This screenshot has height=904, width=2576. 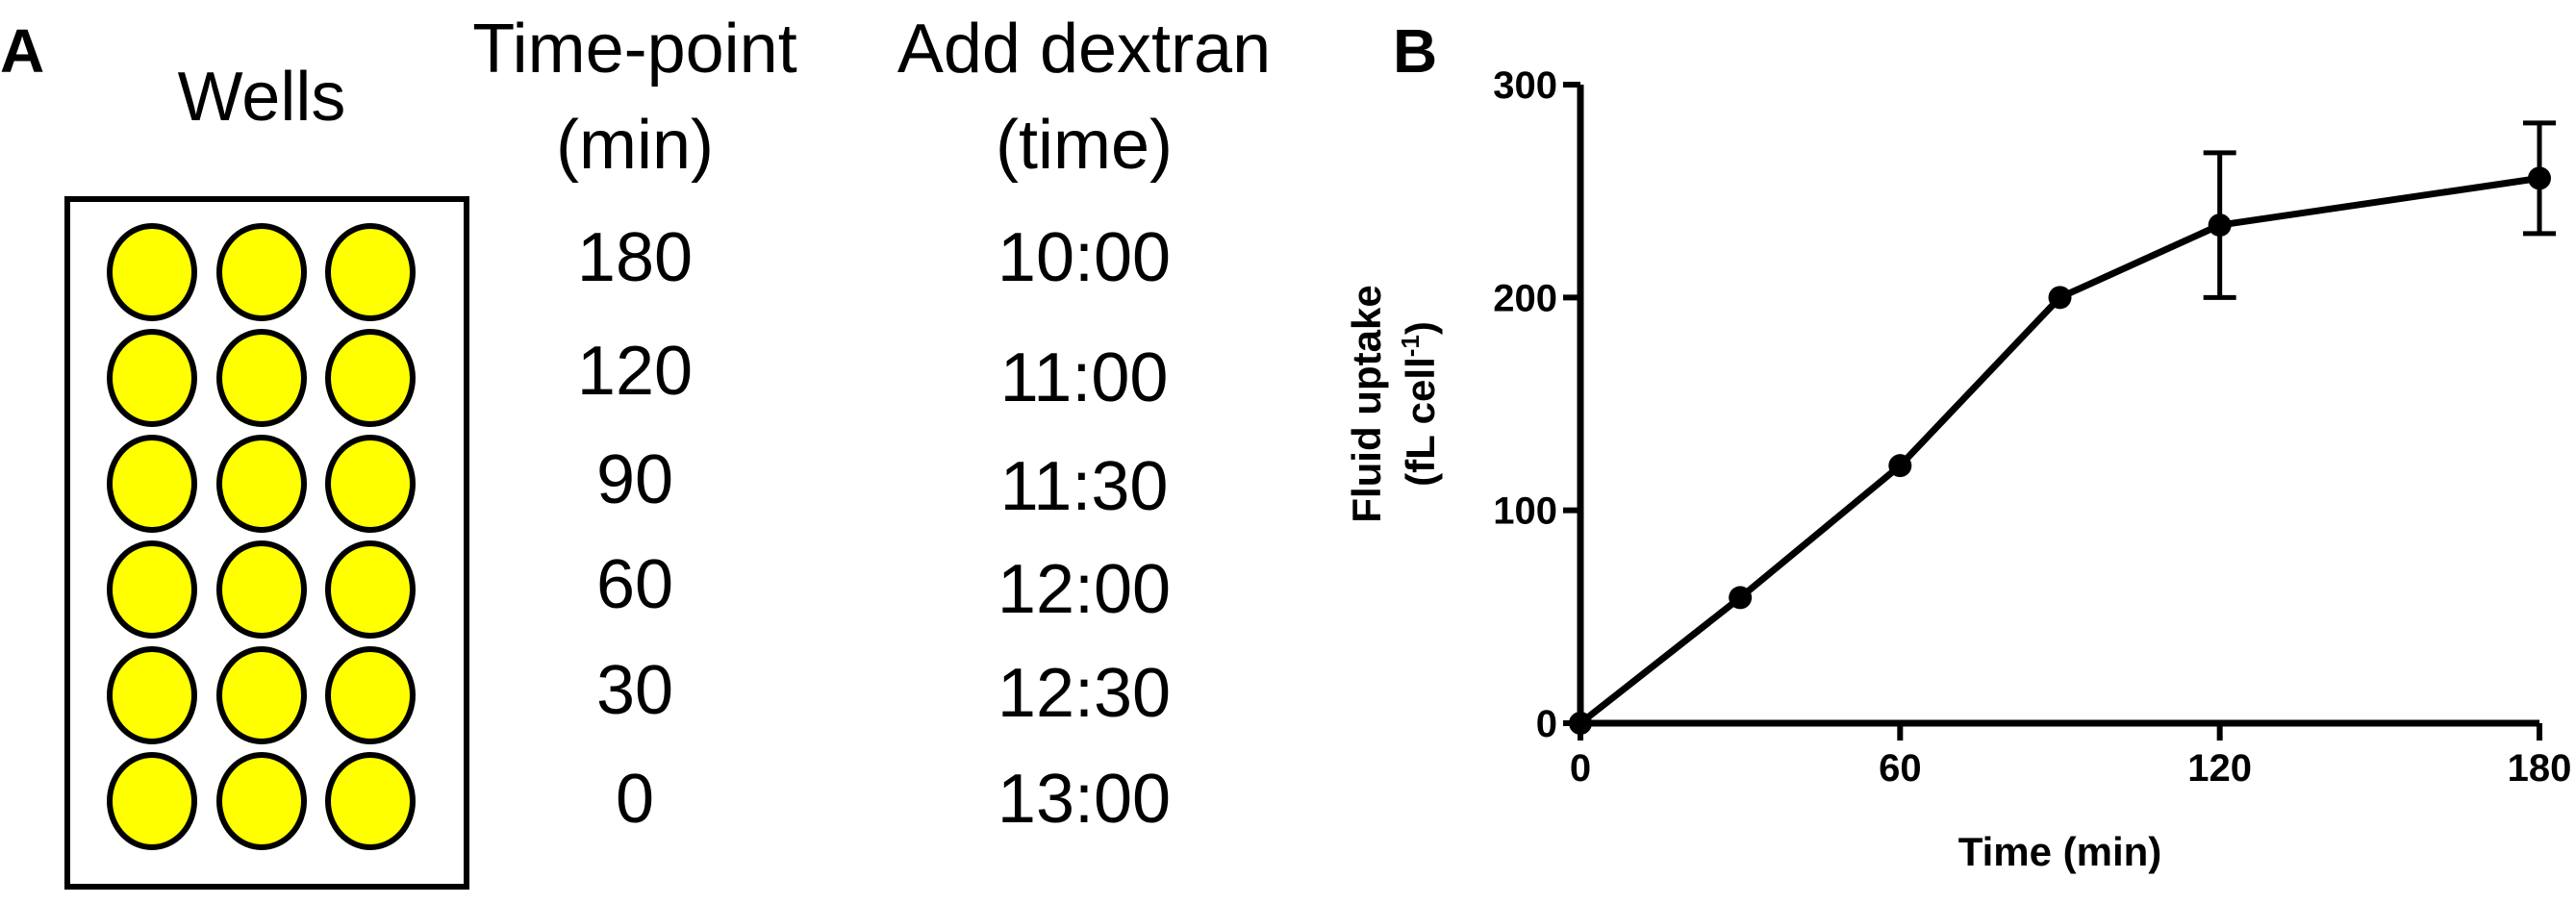 I want to click on timepoint-header-line1: Time-point, so click(x=634, y=49).